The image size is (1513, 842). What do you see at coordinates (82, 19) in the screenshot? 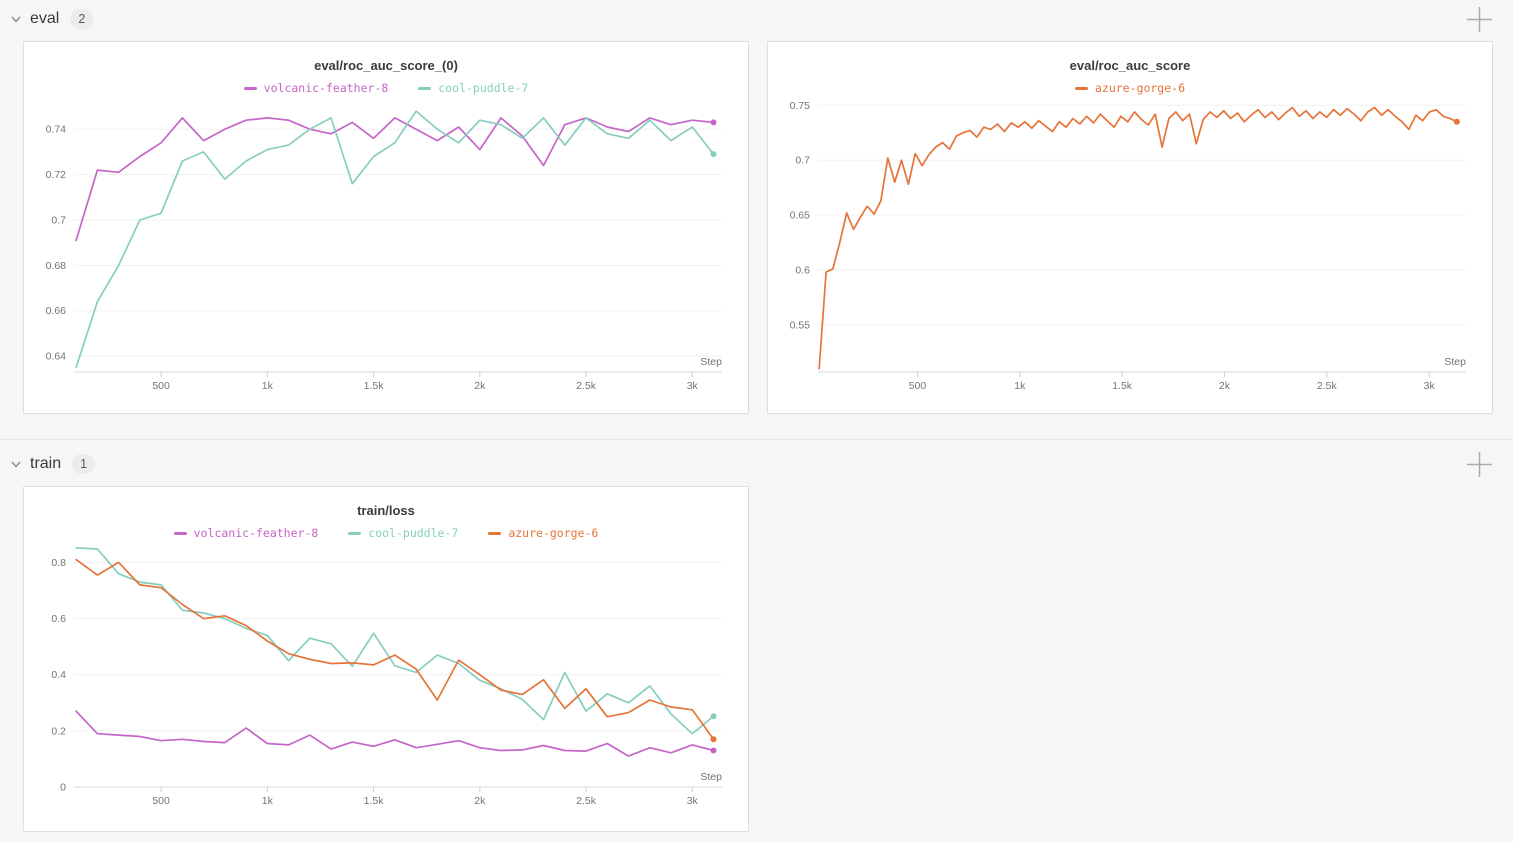
I see `panel-count-badge: 2` at bounding box center [82, 19].